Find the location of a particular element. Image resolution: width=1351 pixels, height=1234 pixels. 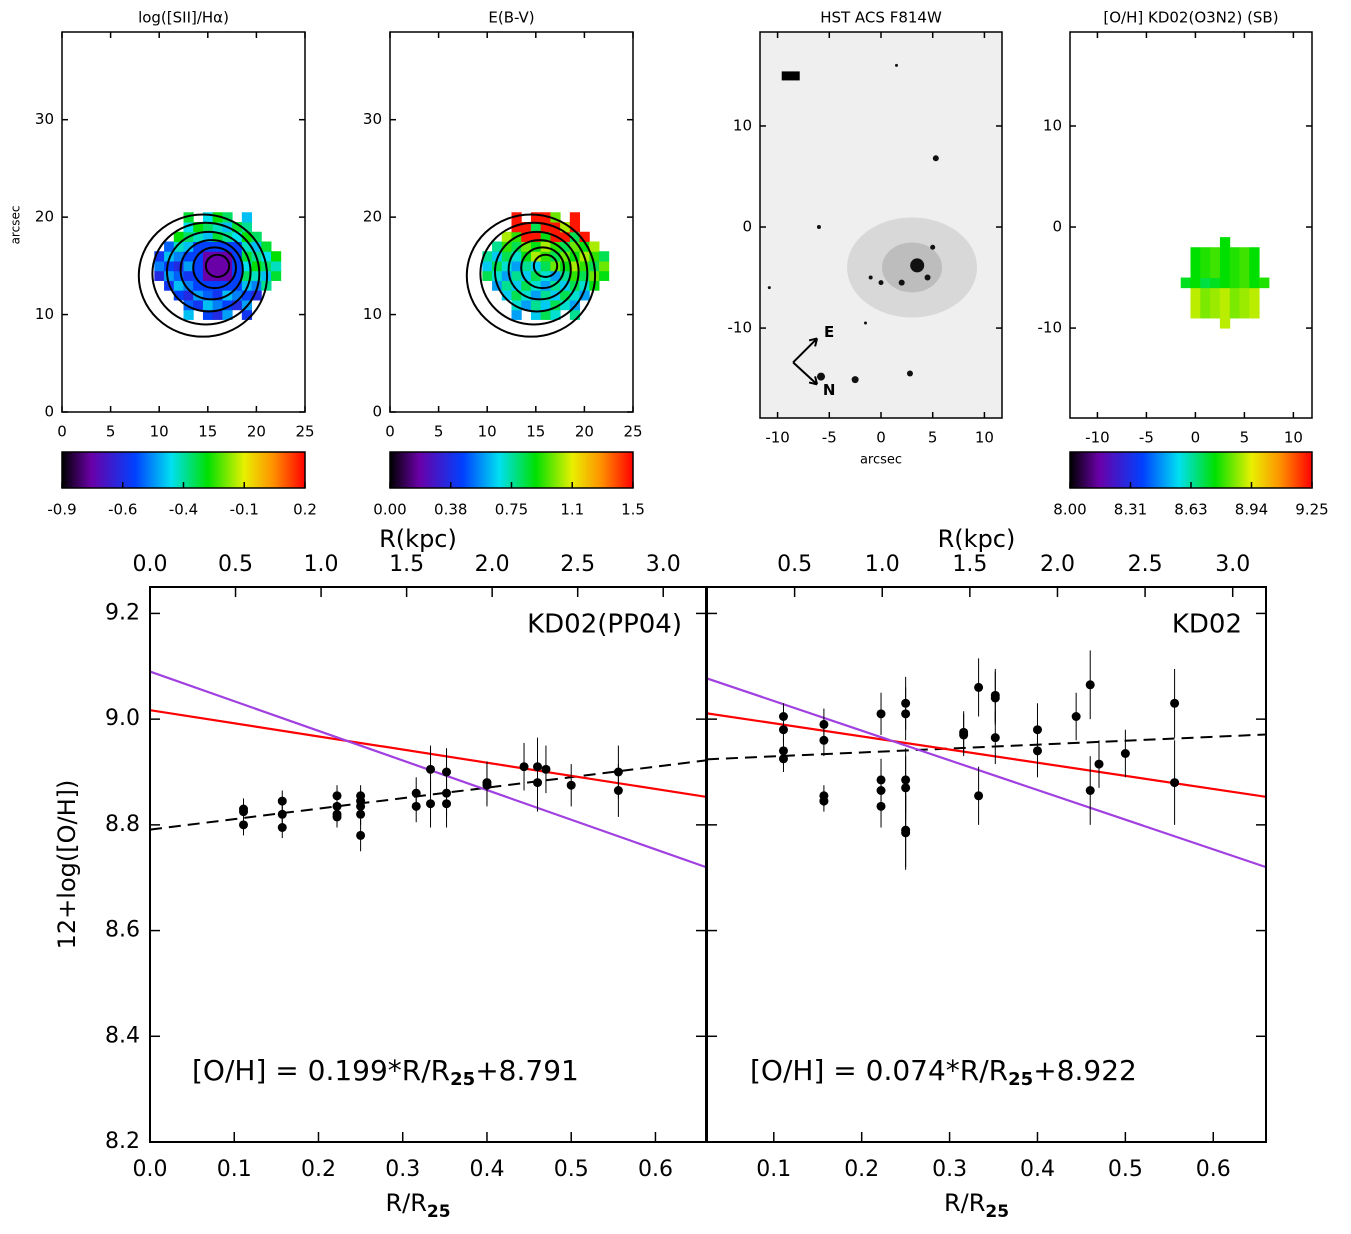

x2-tick-label: 1.5 is located at coordinates (406, 564).